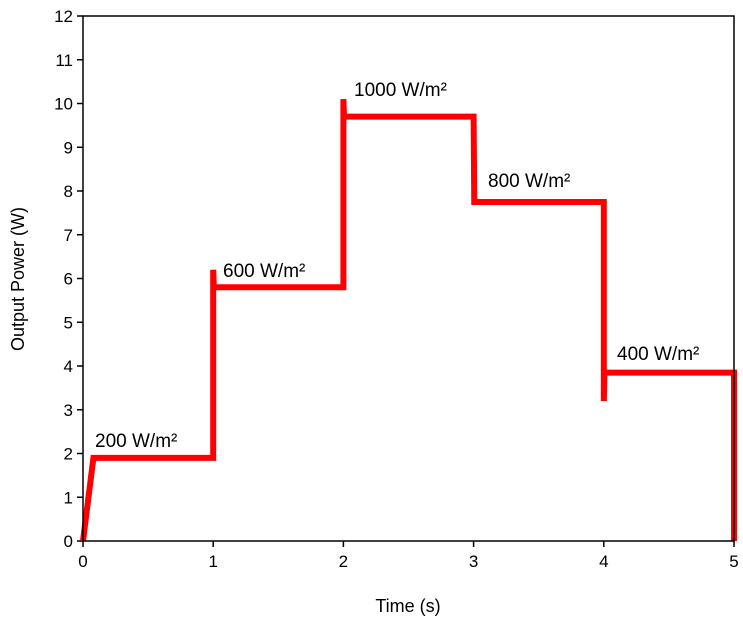 The width and height of the screenshot is (743, 624). I want to click on y-tick-label: 8, so click(68, 191).